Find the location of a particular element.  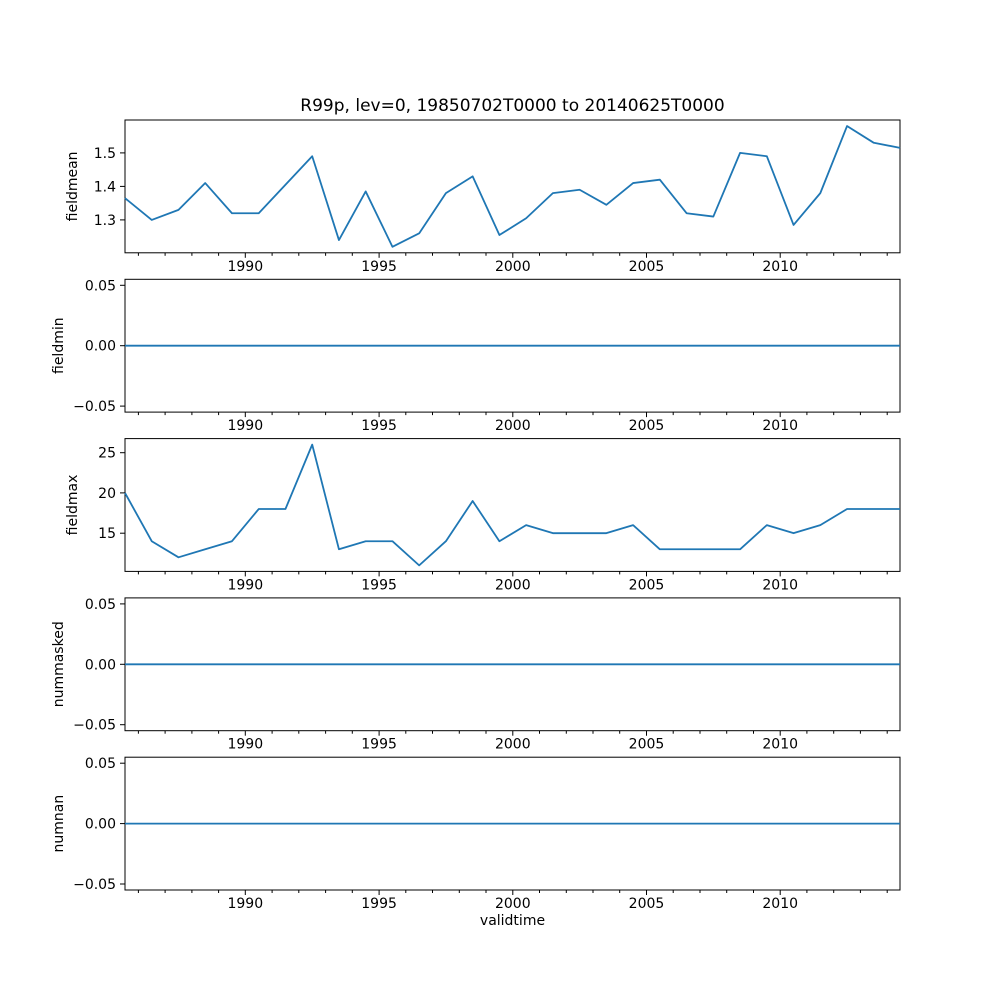

y-tick-label: 20 is located at coordinates (107, 494).